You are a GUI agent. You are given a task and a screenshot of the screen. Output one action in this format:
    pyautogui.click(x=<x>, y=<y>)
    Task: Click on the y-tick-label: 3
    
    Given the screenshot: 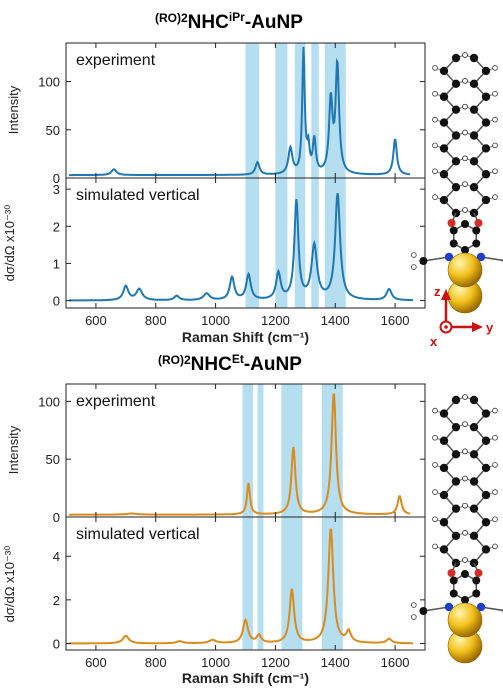 What is the action you would take?
    pyautogui.click(x=56, y=189)
    